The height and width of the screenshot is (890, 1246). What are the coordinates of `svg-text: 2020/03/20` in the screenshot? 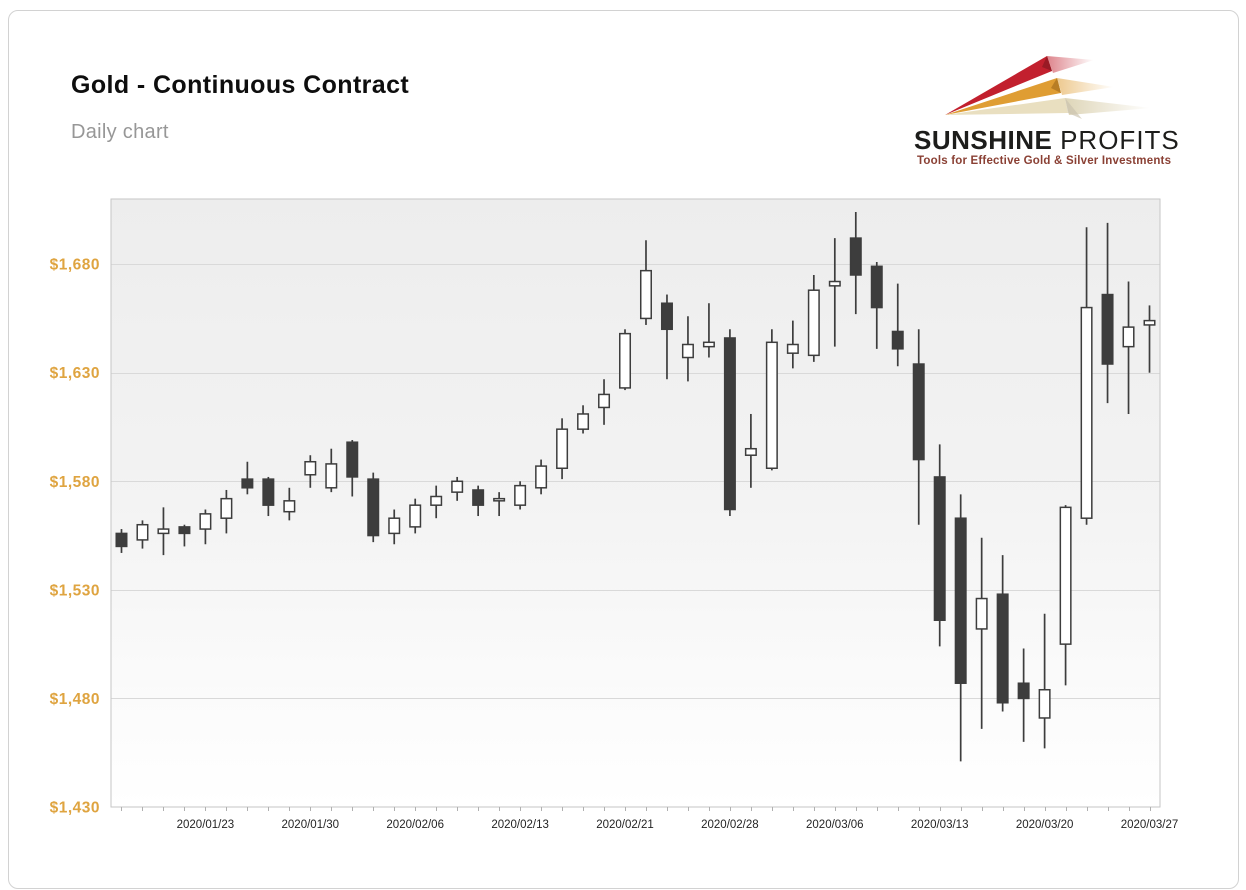 It's located at (1045, 825).